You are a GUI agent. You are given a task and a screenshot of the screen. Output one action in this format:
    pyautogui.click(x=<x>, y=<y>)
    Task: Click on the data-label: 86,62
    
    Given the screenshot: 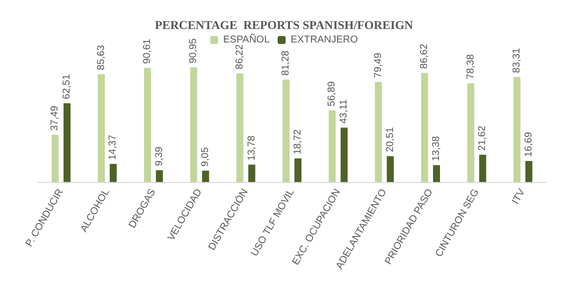 What is the action you would take?
    pyautogui.click(x=424, y=56)
    